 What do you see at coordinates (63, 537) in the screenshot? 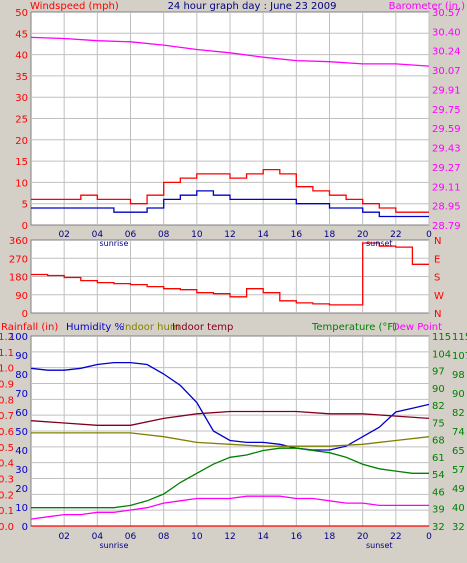
I see `x-tick-label: 02` at bounding box center [63, 537].